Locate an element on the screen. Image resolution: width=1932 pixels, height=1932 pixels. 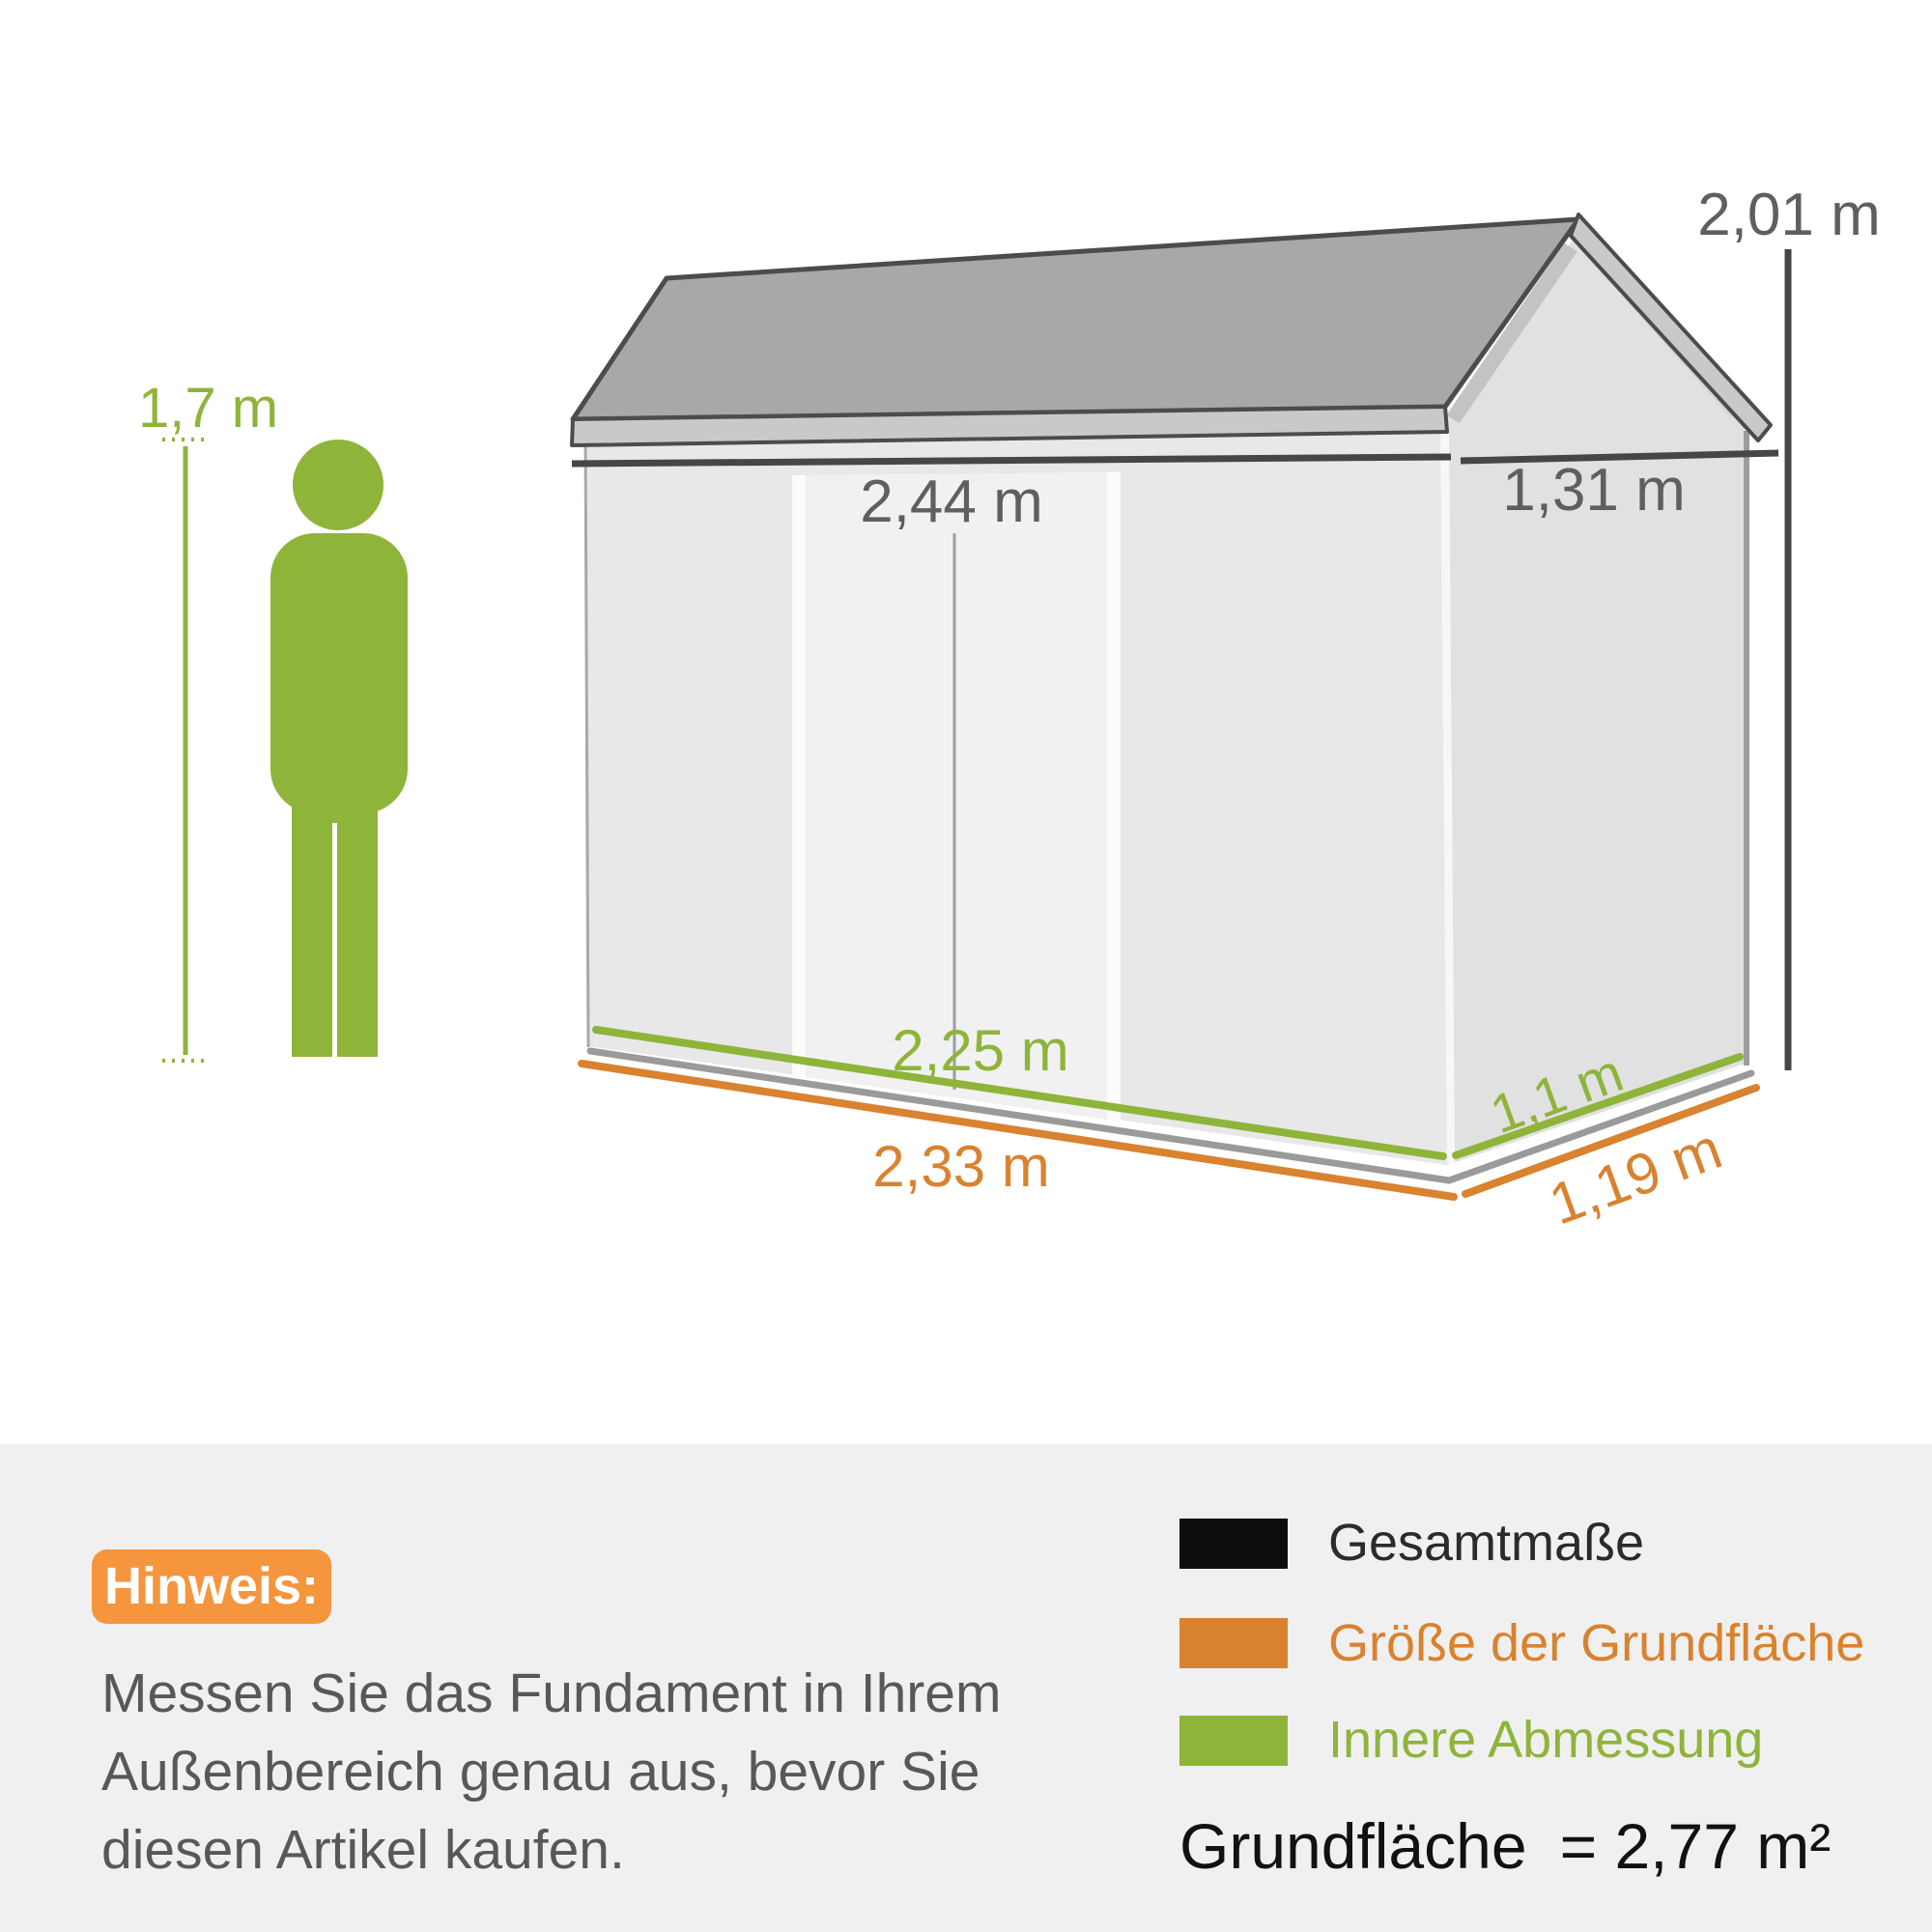
overall-width-label: 2,44 m is located at coordinates (951, 502).